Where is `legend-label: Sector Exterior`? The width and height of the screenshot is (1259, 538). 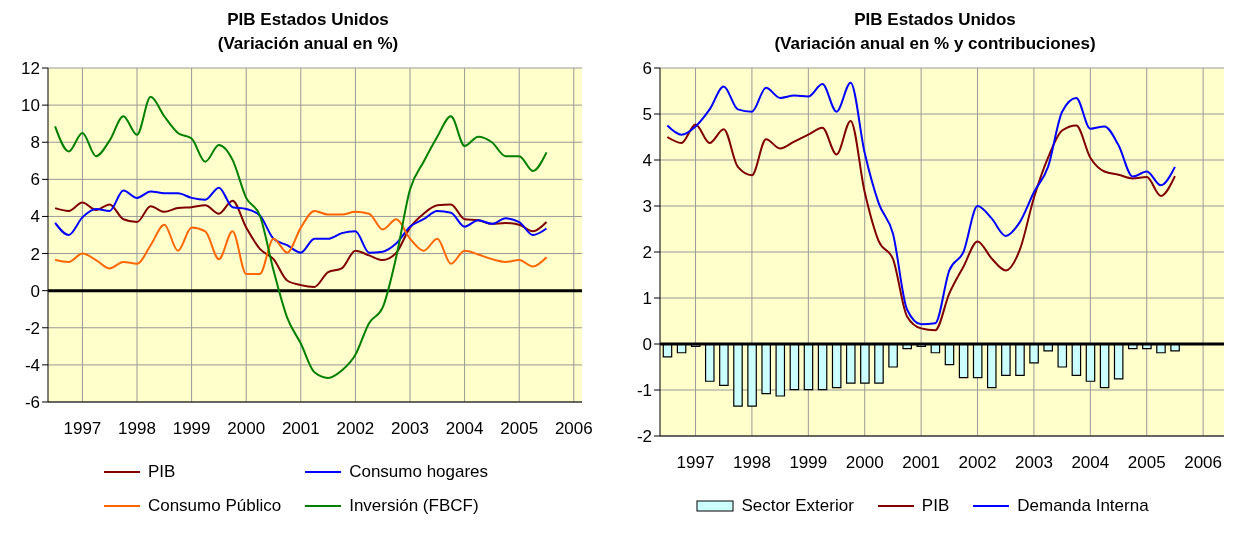
legend-label: Sector Exterior is located at coordinates (797, 506).